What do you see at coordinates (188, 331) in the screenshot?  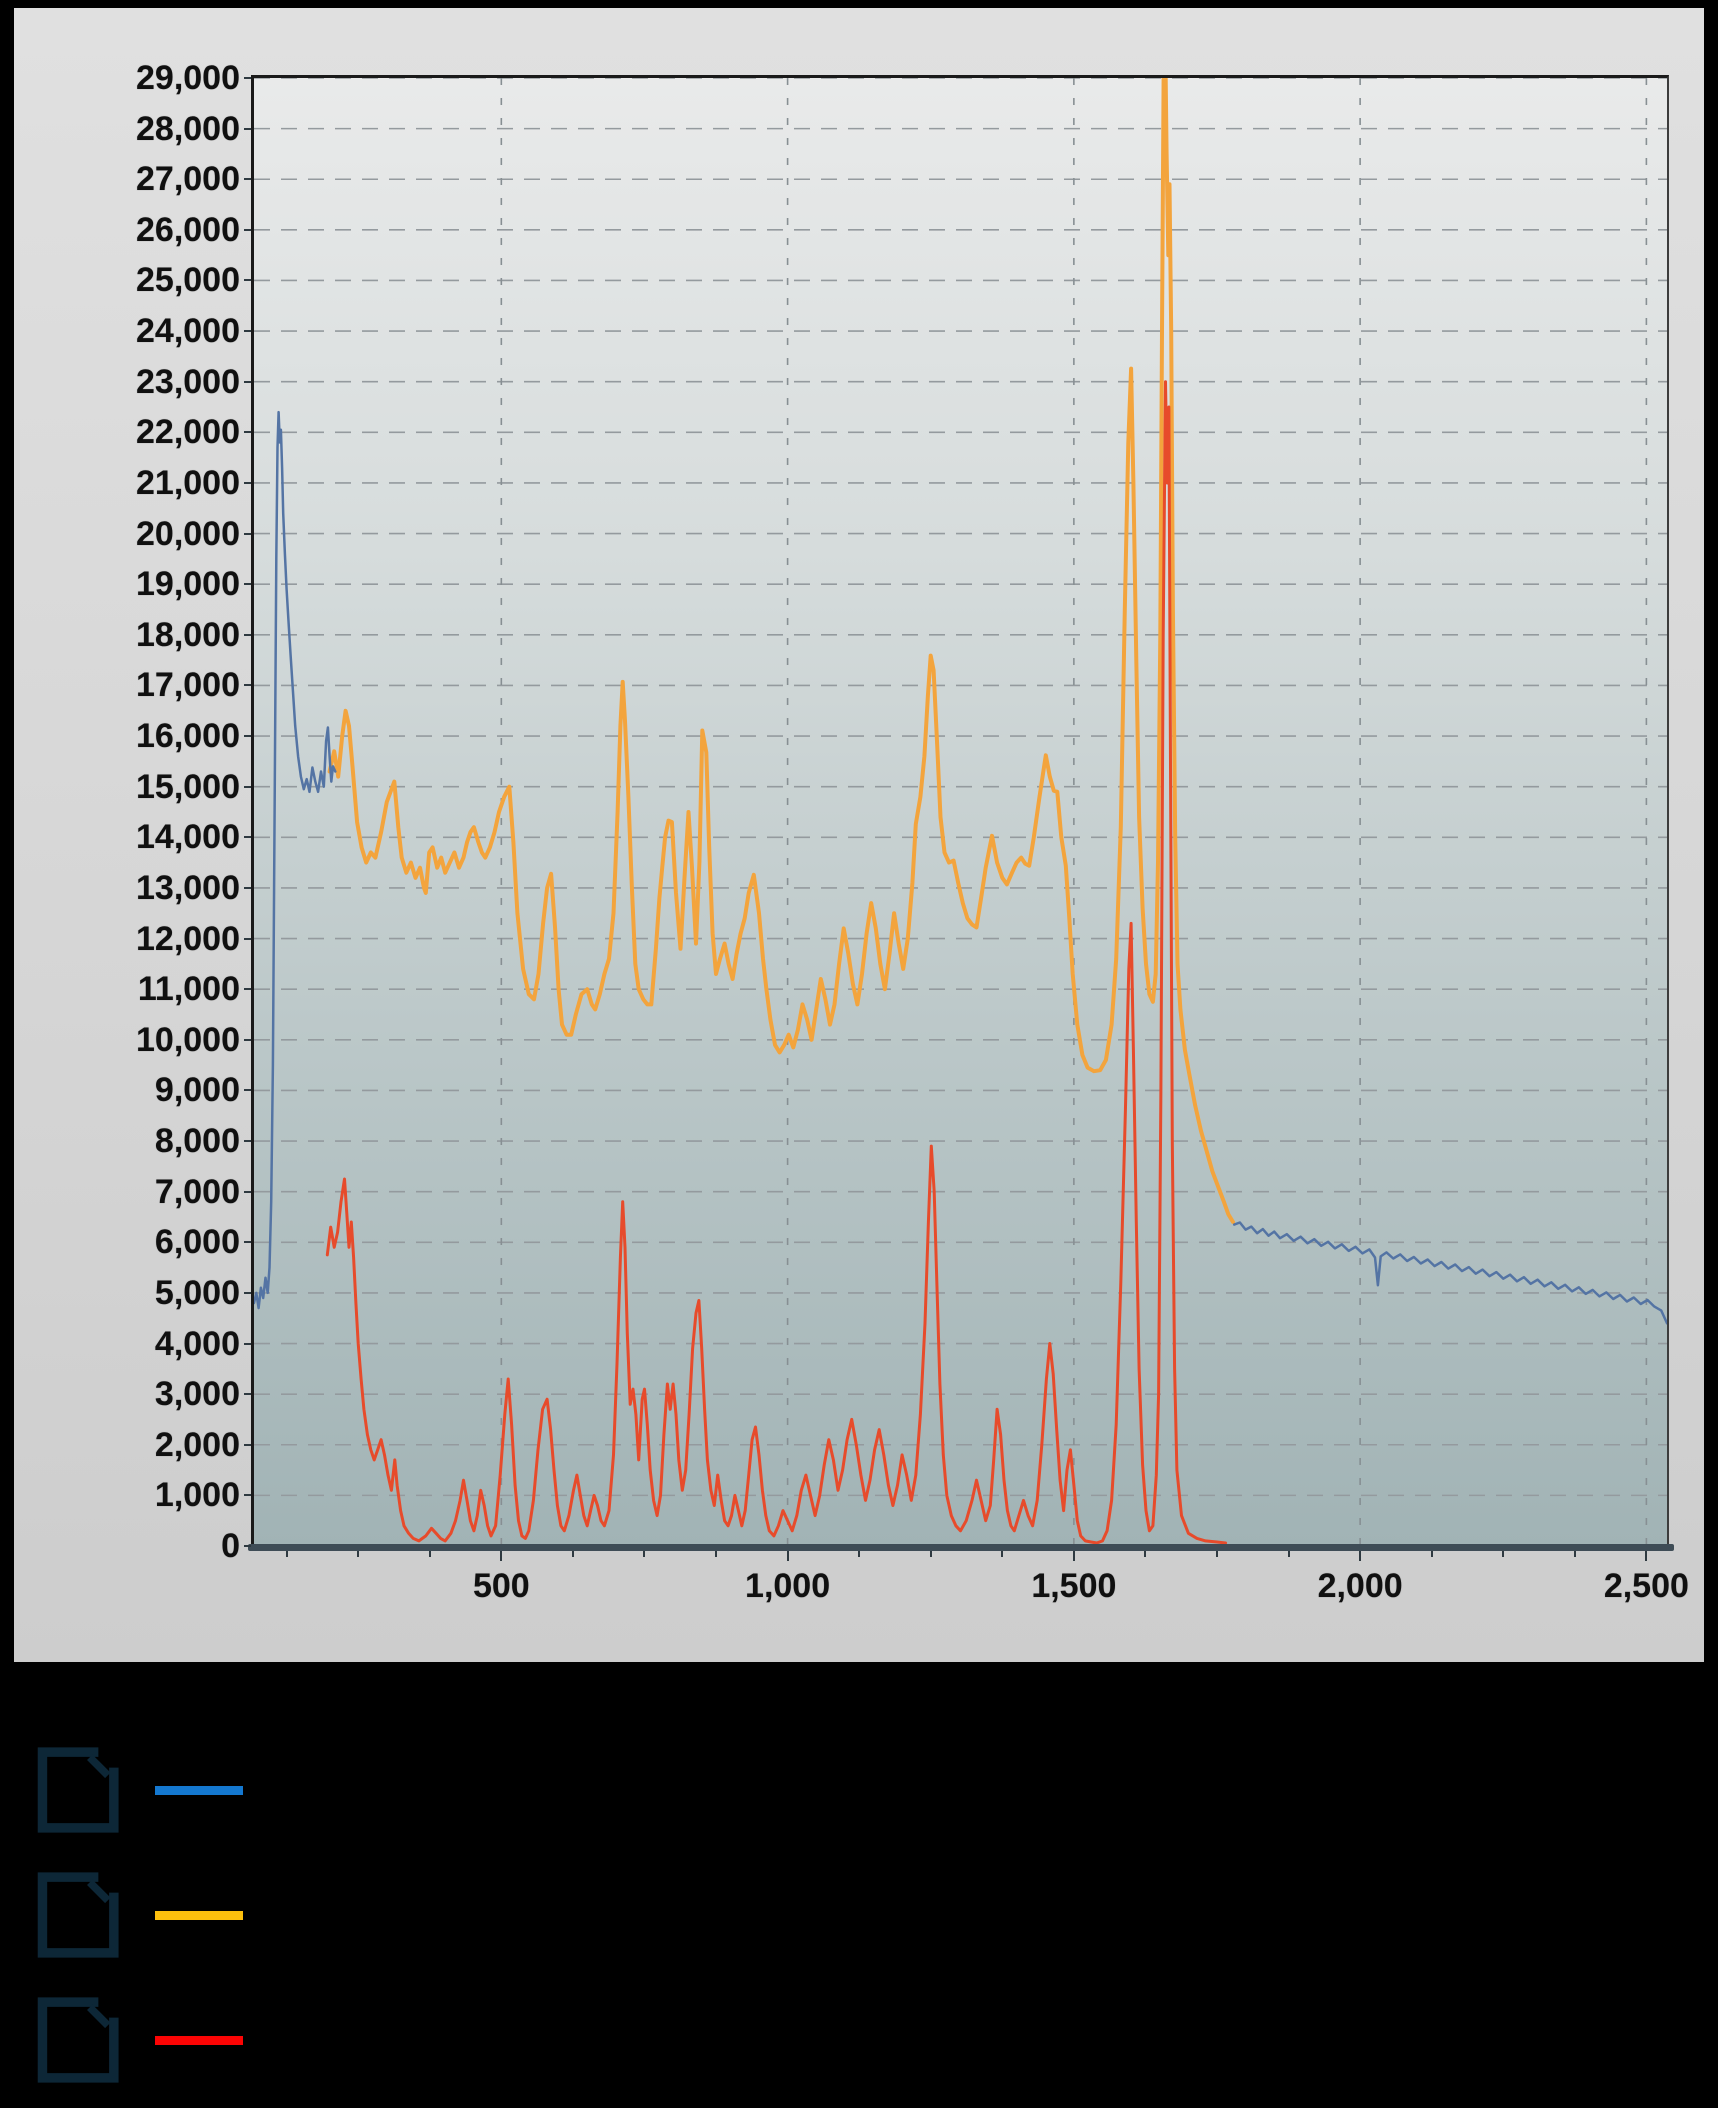 I see `y-axis-label: 24,000` at bounding box center [188, 331].